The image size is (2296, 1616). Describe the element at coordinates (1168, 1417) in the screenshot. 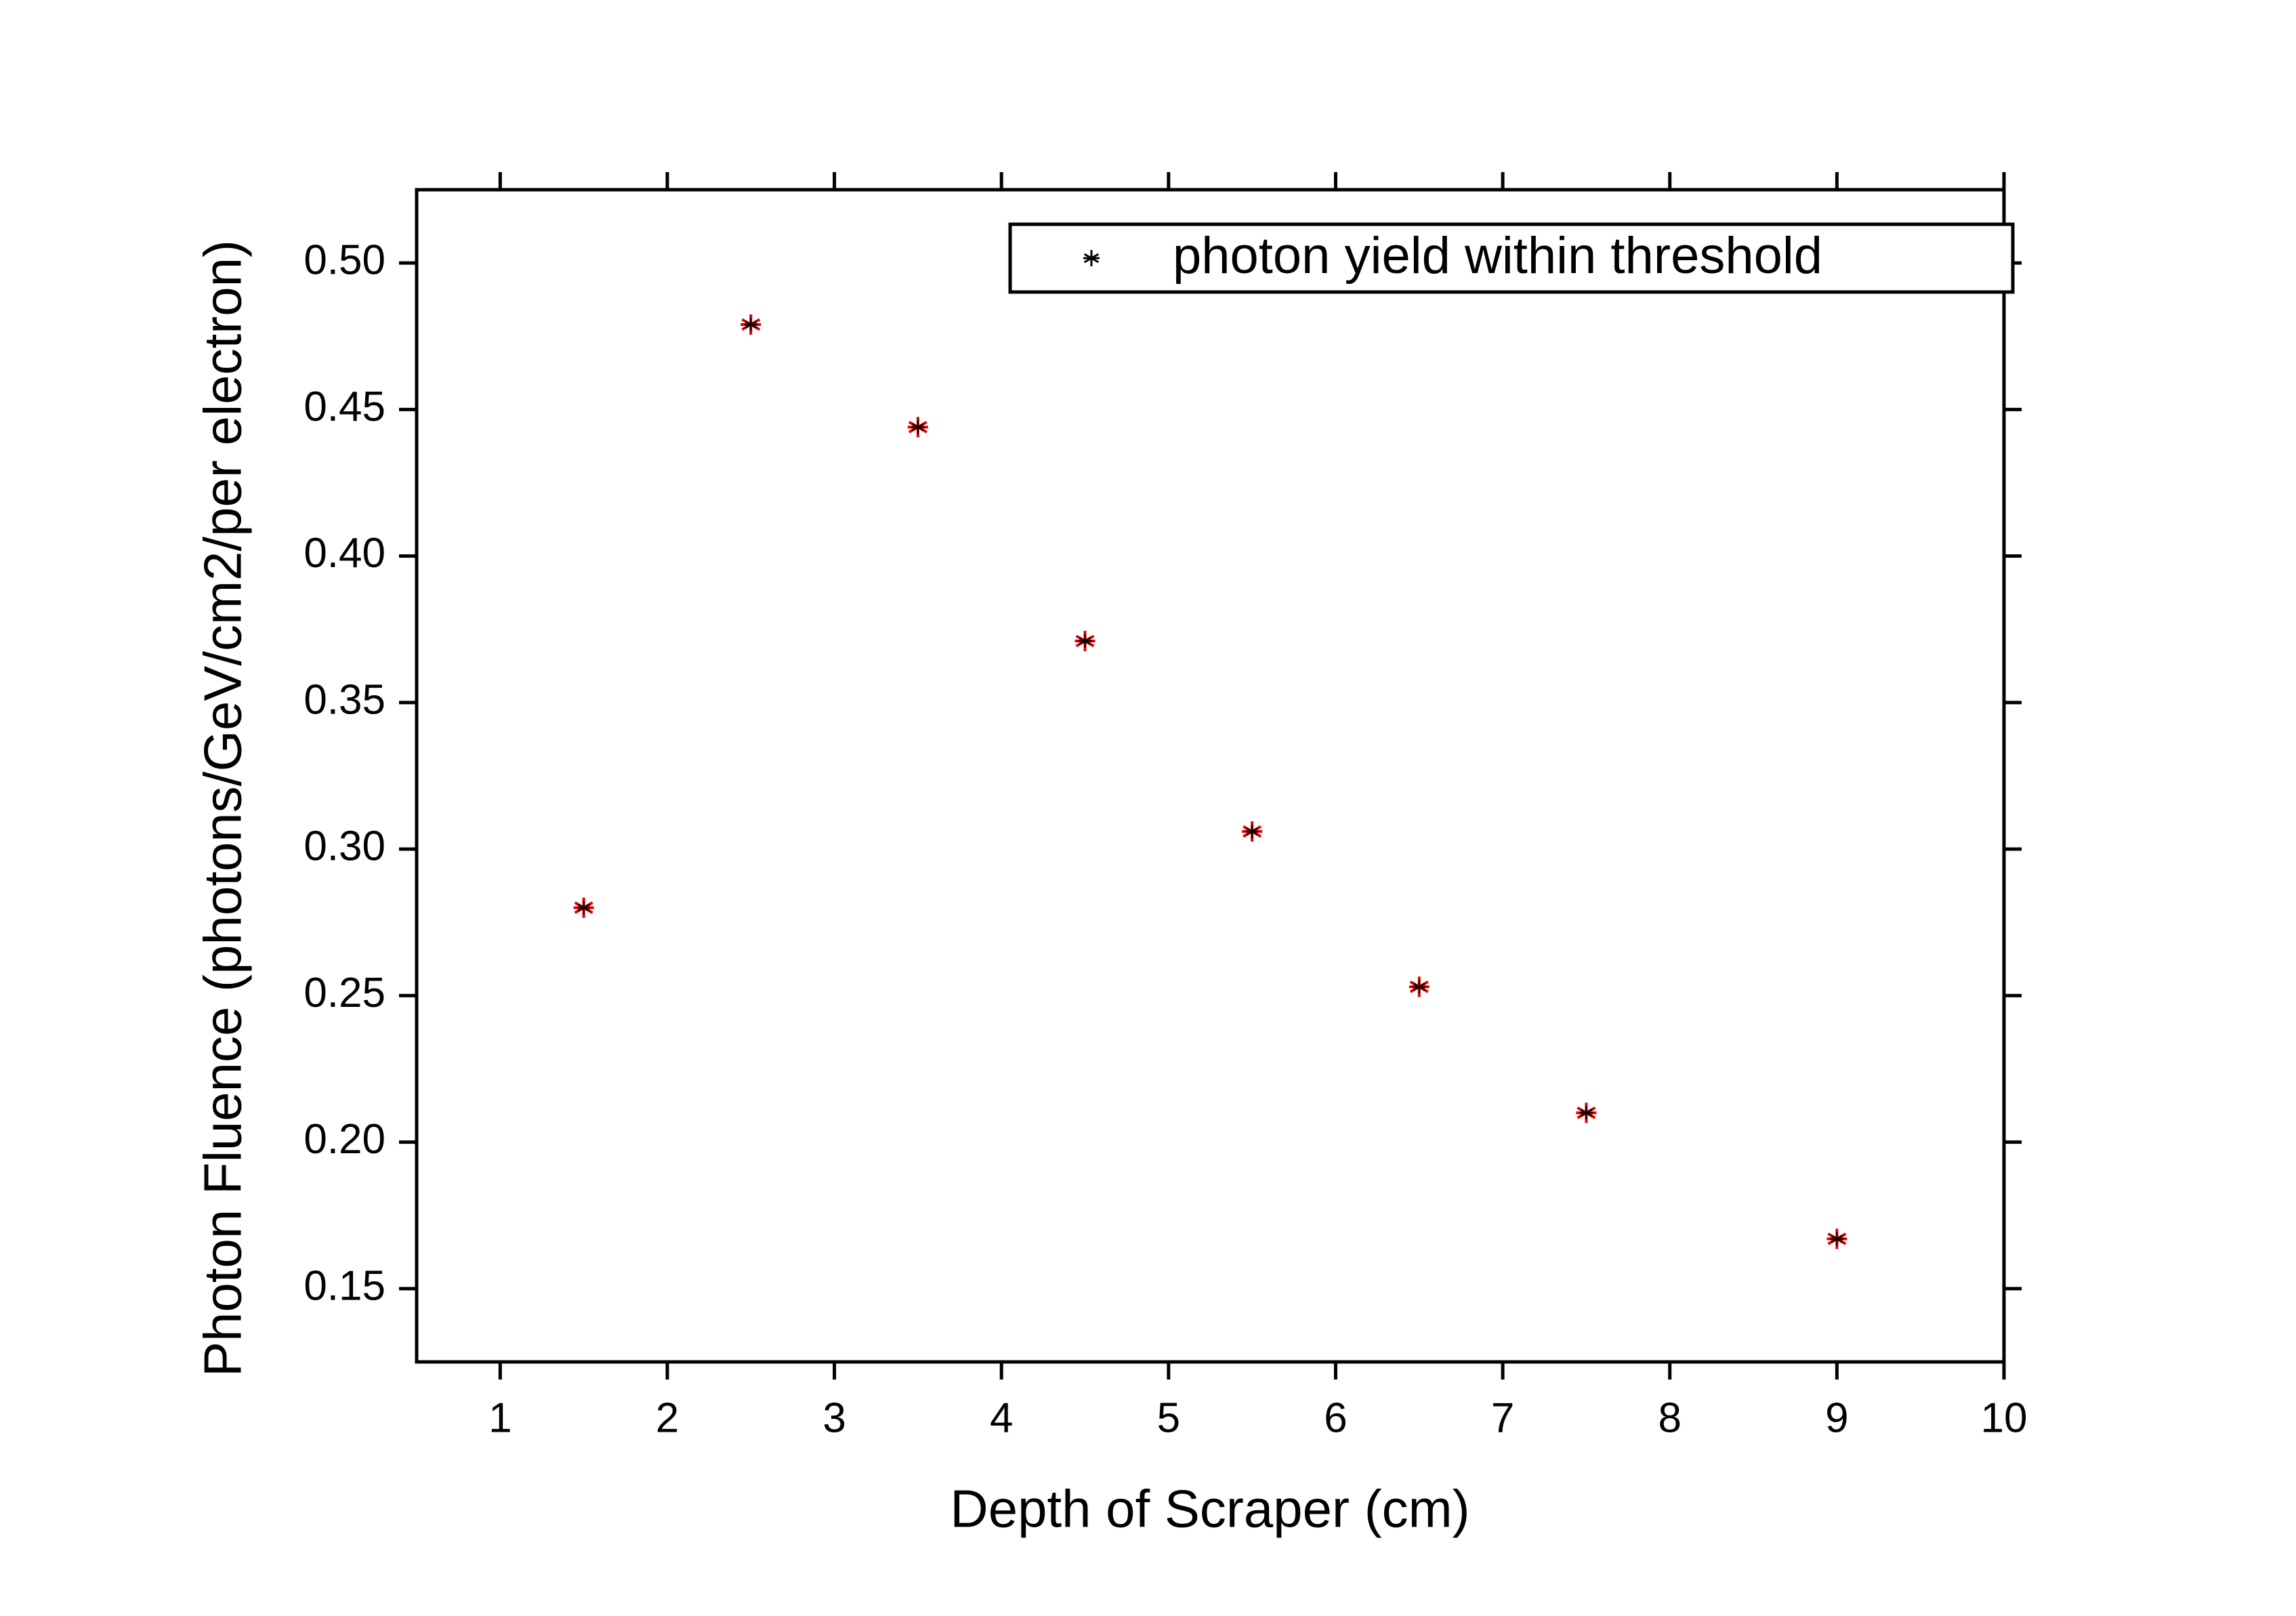

I see `x-tick-label: 5` at that location.